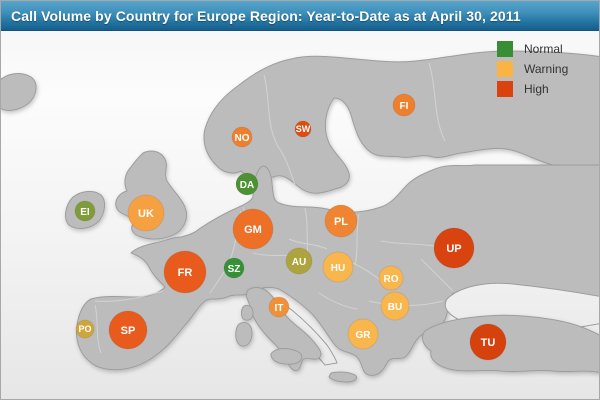 The image size is (600, 400). Describe the element at coordinates (338, 267) in the screenshot. I see `bubble-HU: HU` at that location.